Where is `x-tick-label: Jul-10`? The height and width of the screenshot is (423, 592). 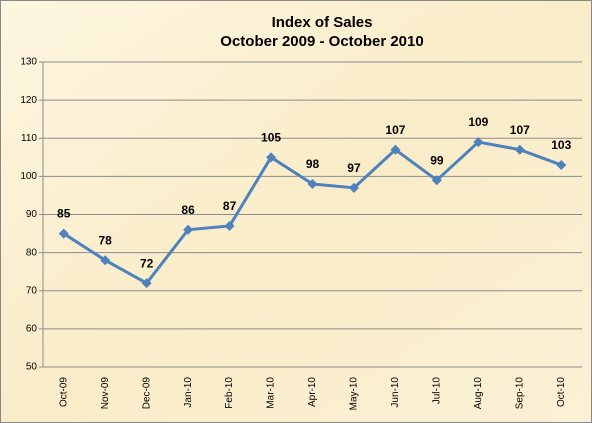 x-tick-label: Jul-10 is located at coordinates (437, 391).